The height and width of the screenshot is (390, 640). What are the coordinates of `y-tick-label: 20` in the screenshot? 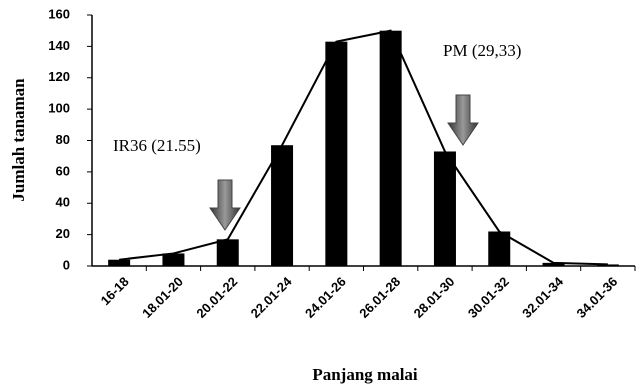 It's located at (63, 233).